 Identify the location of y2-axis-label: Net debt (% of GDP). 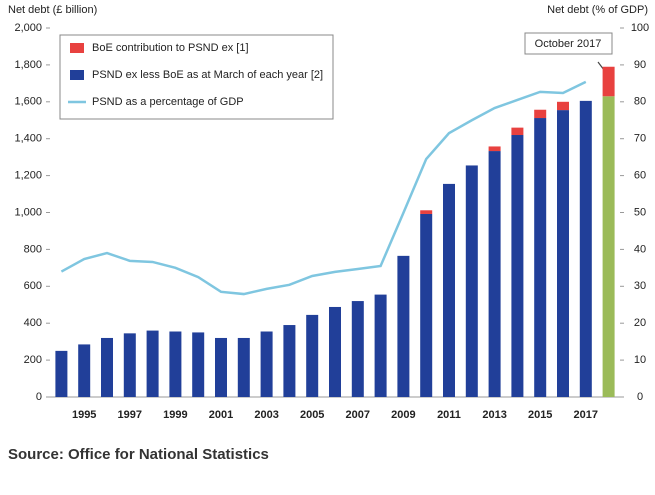
(597, 10).